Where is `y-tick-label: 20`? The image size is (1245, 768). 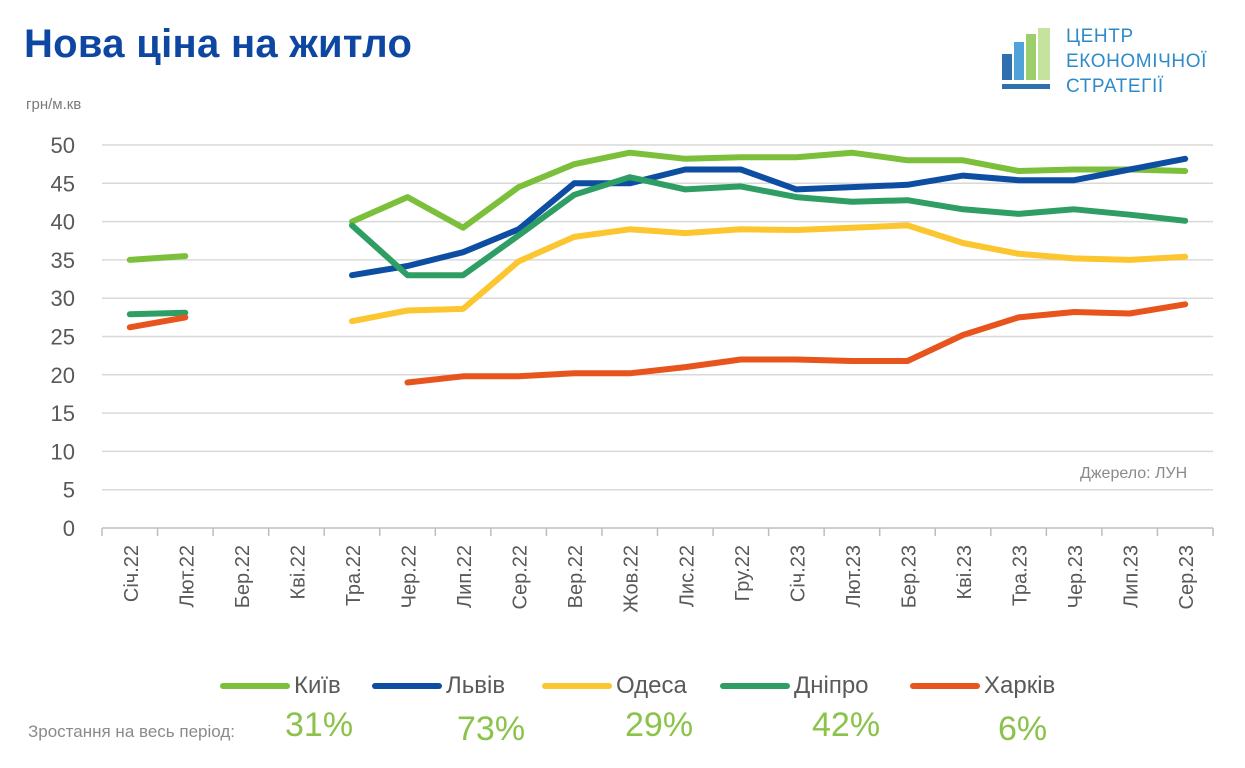 y-tick-label: 20 is located at coordinates (63, 375).